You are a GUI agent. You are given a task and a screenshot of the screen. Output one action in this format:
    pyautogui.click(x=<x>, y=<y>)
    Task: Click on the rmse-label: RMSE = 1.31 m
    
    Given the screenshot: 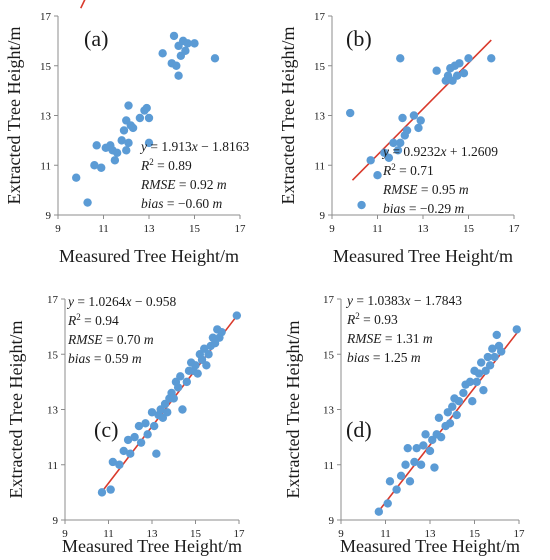 What is the action you would take?
    pyautogui.click(x=389, y=338)
    